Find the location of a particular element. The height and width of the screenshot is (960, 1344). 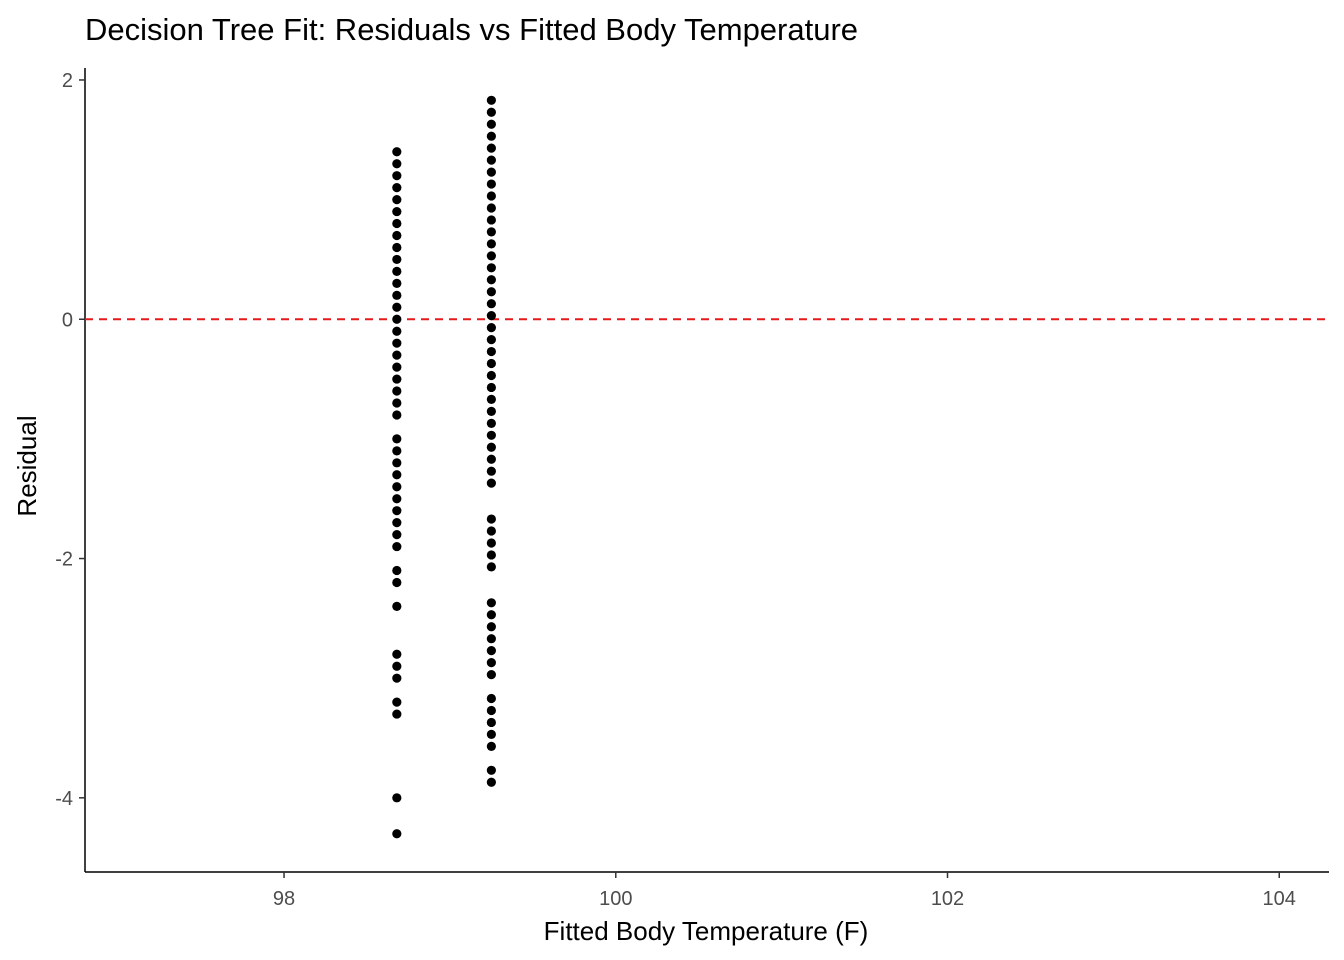

points-layer is located at coordinates (444, 467).